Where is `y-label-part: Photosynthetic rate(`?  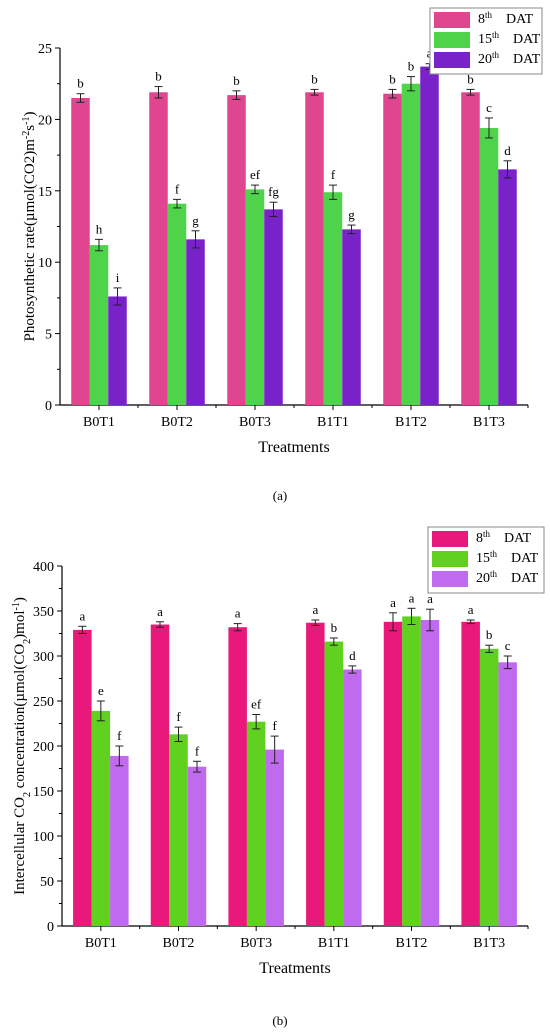 y-label-part: Photosynthetic rate( is located at coordinates (30, 281).